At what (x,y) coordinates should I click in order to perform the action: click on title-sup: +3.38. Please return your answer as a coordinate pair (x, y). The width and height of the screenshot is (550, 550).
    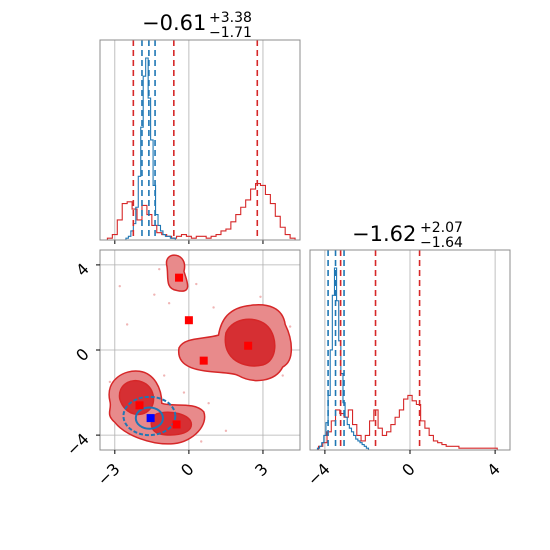
    Looking at the image, I should click on (230, 18).